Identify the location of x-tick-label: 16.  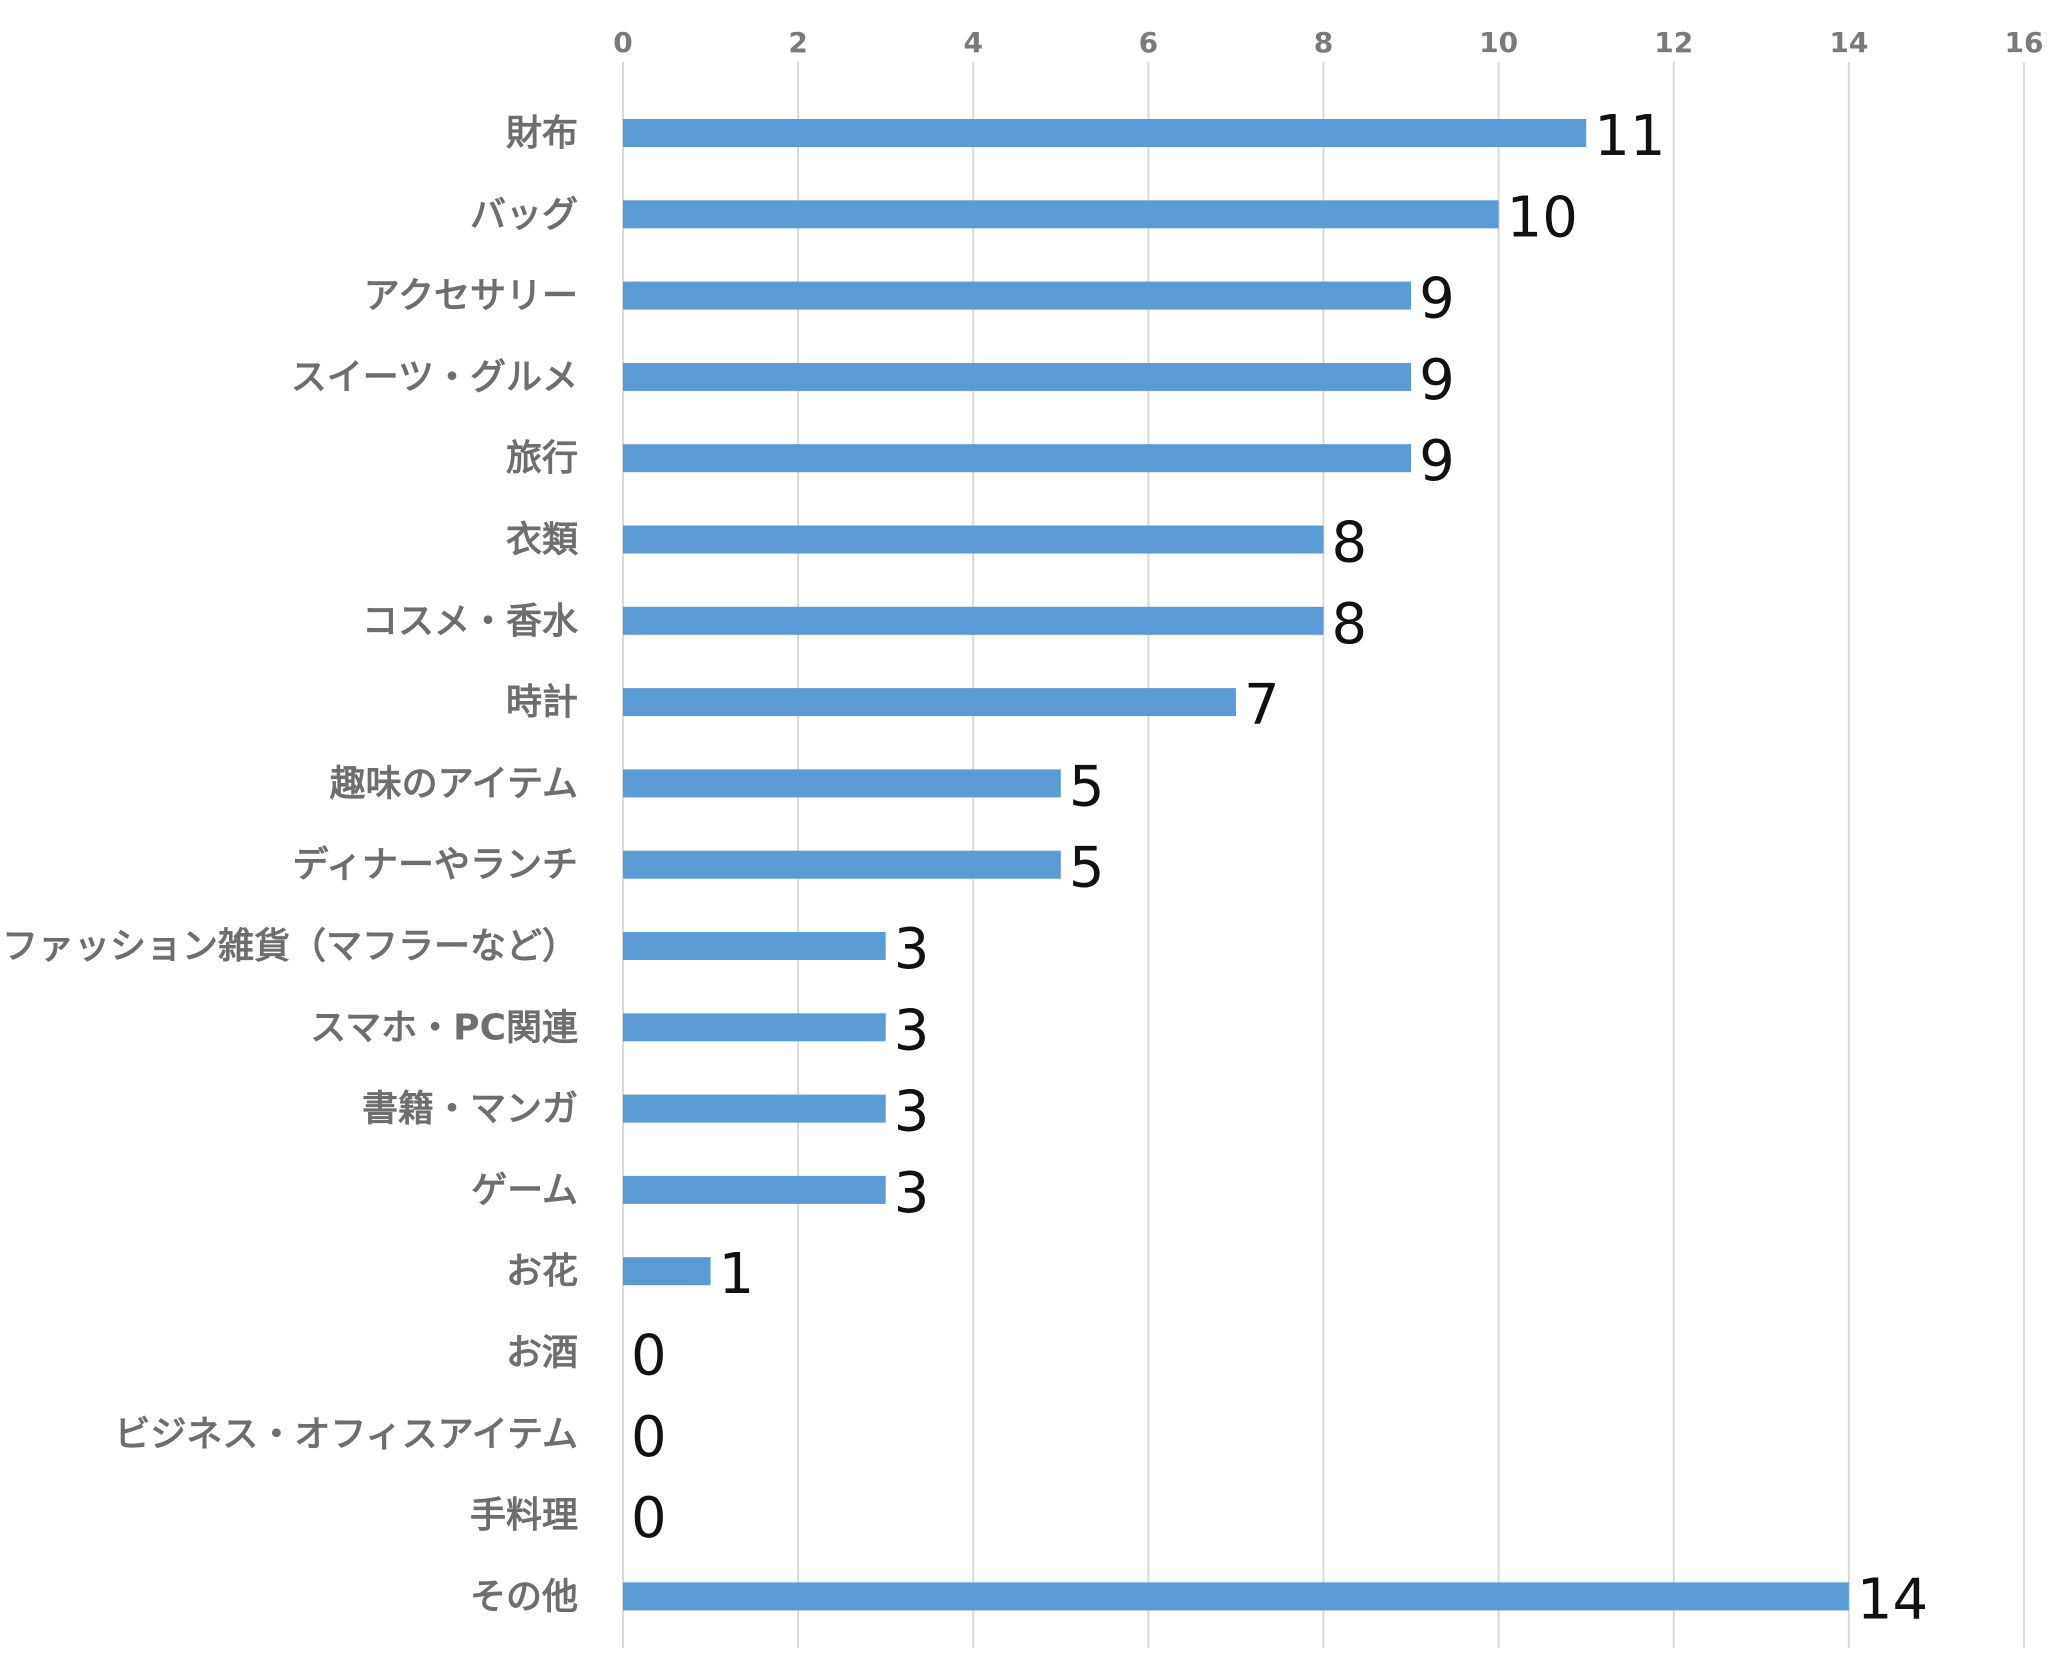
(2024, 42).